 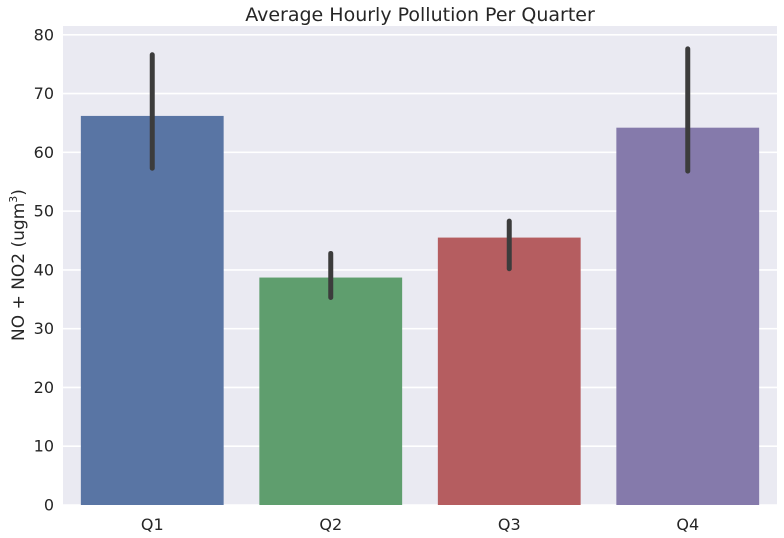 What do you see at coordinates (44, 328) in the screenshot?
I see `y-tick-label-30: 30` at bounding box center [44, 328].